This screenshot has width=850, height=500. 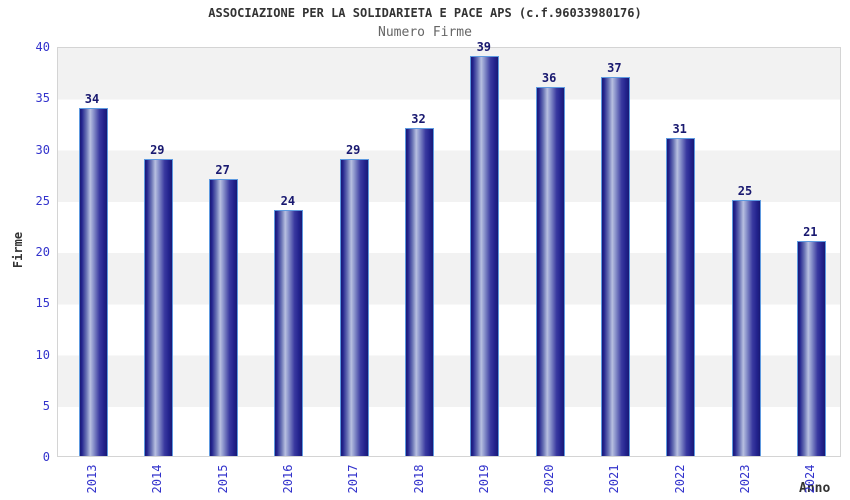 What do you see at coordinates (224, 317) in the screenshot?
I see `bar-2015` at bounding box center [224, 317].